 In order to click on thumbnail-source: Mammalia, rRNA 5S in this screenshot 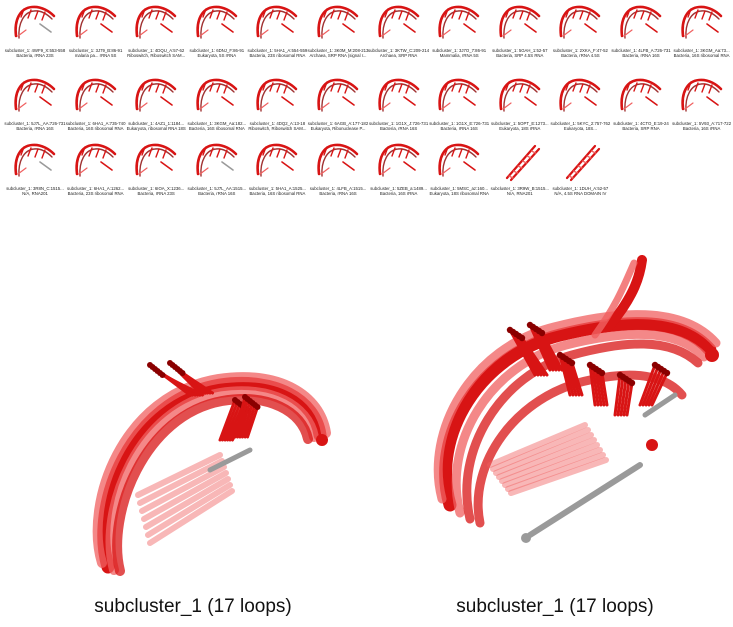, I will do `click(459, 56)`.